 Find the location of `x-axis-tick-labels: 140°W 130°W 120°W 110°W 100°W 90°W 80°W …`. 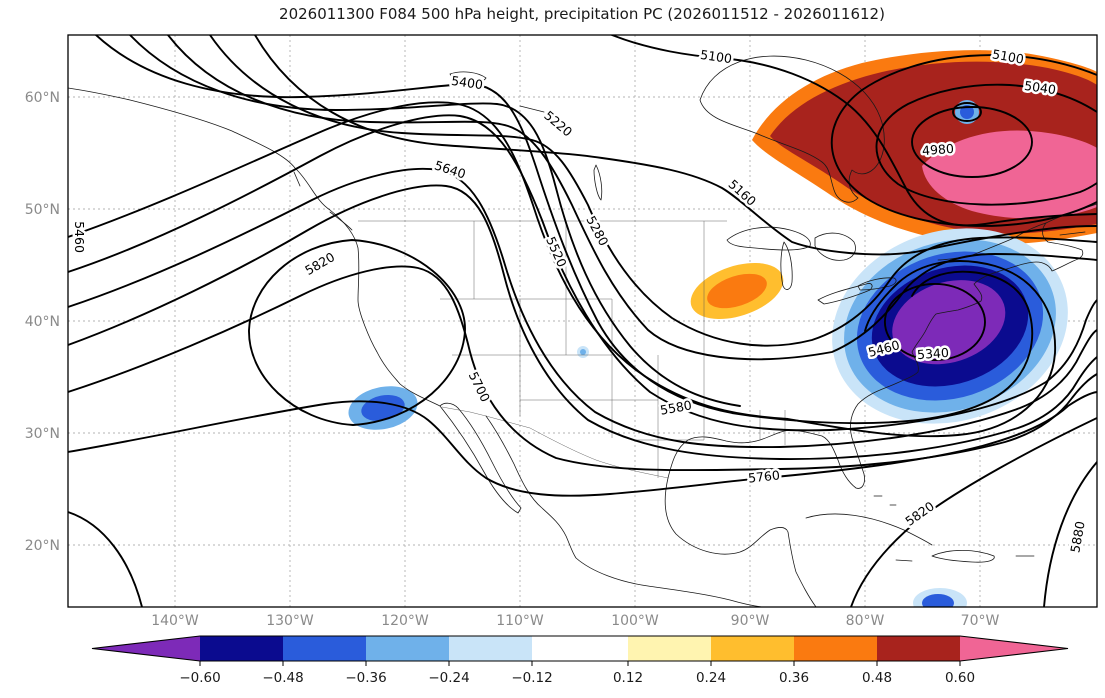

x-axis-tick-labels: 140°W 130°W 120°W 110°W 100°W 90°W 80°W … is located at coordinates (575, 621).